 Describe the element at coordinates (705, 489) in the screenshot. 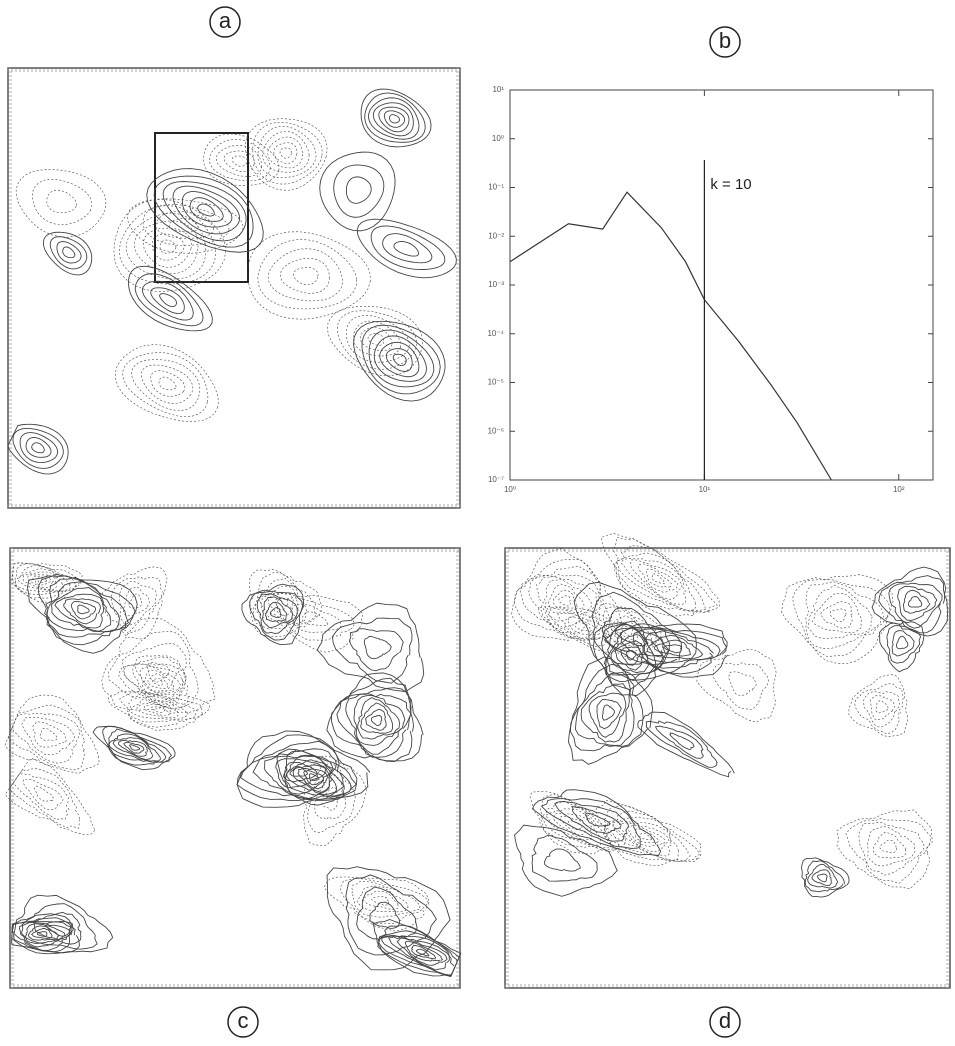

I see `x-tick-label: 10¹` at that location.